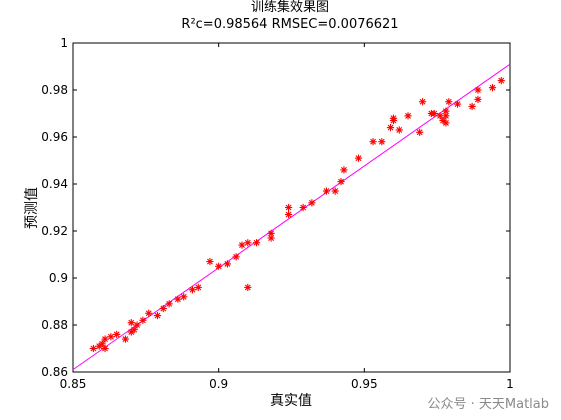 The height and width of the screenshot is (420, 561). What do you see at coordinates (54, 90) in the screenshot?
I see `y-tick-label: 0.98` at bounding box center [54, 90].